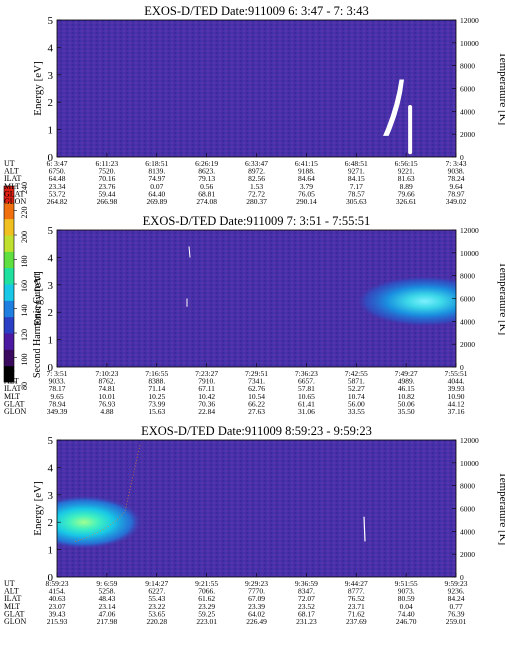 The width and height of the screenshot is (505, 654). Describe the element at coordinates (456, 598) in the screenshot. I see `orbit-value: 84.24` at that location.